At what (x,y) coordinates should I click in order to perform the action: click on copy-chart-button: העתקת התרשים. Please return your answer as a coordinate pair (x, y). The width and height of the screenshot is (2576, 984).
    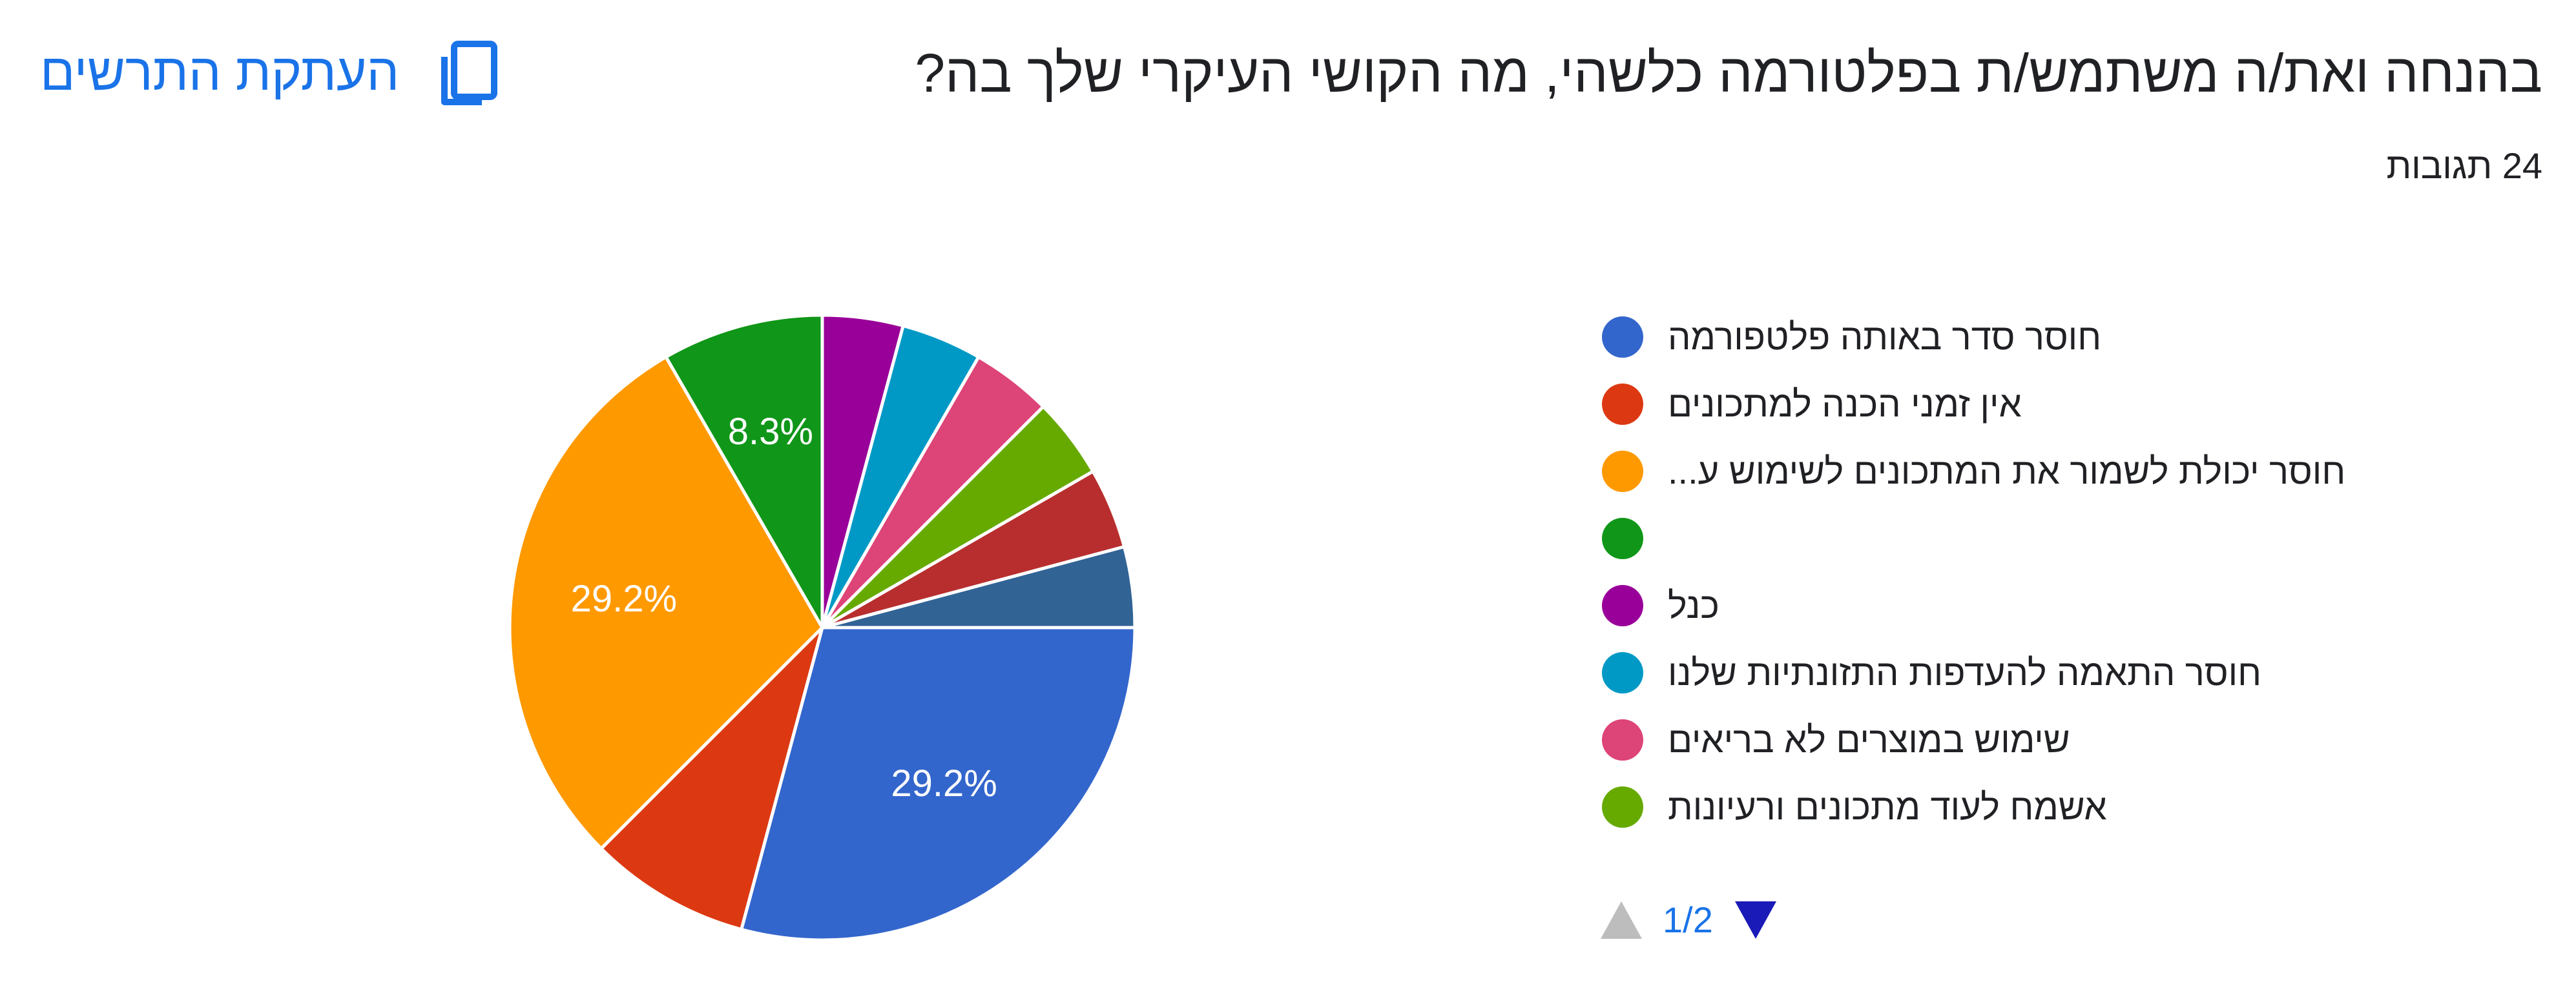
    Looking at the image, I should click on (271, 72).